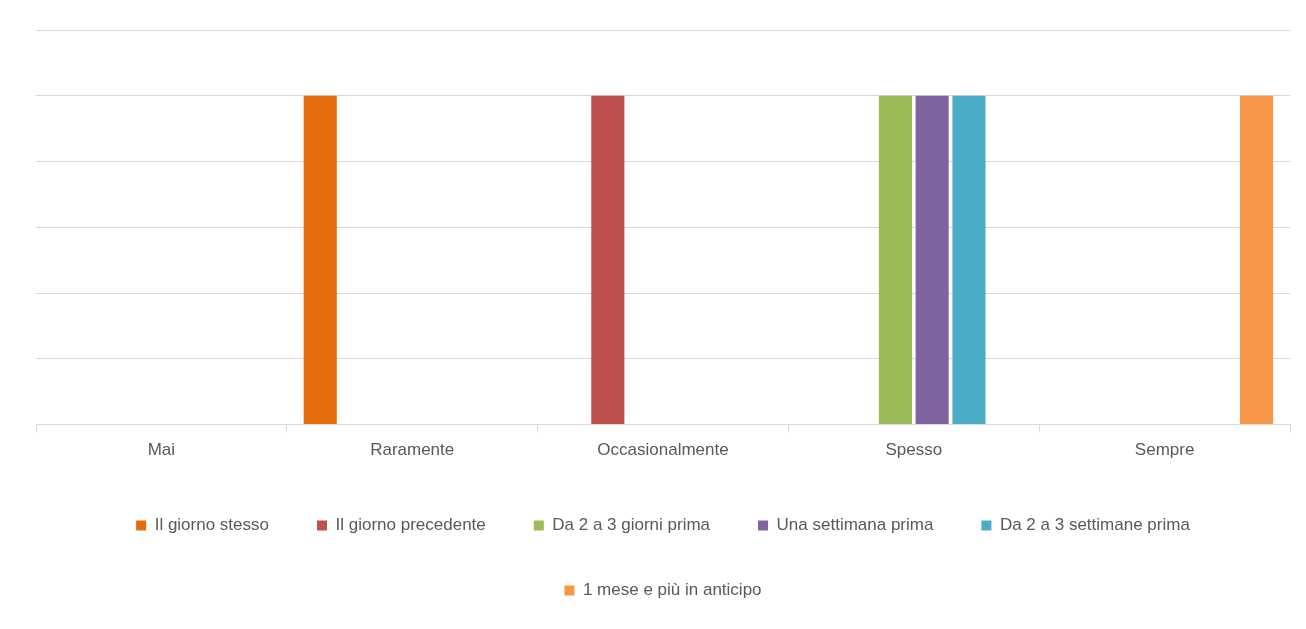  Describe the element at coordinates (855, 525) in the screenshot. I see `legend-label: Una settimana prima` at that location.